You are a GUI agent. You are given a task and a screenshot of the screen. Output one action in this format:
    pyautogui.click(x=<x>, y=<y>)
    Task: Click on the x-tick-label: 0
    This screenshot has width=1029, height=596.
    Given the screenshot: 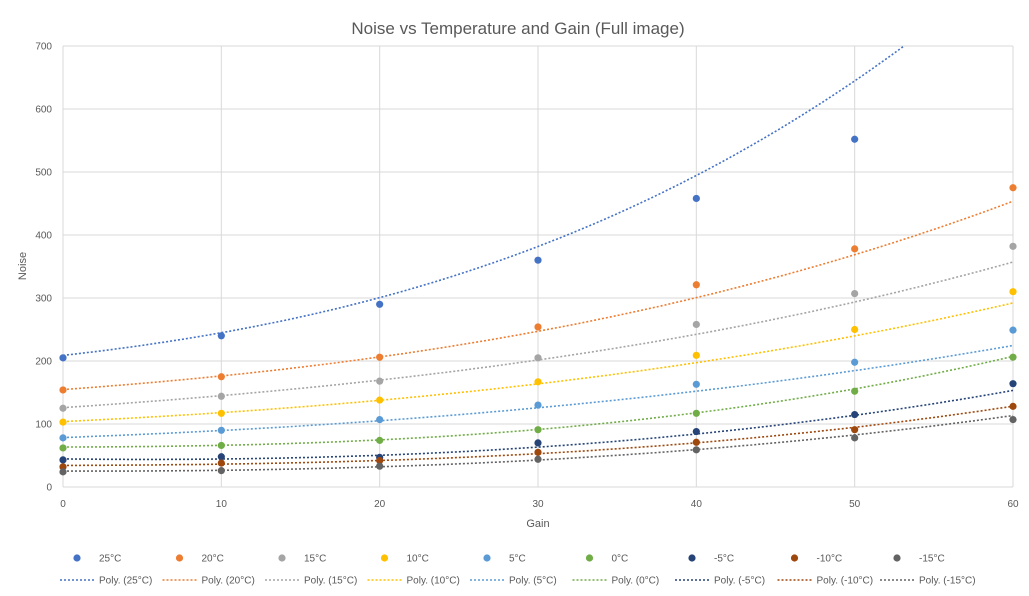 What is the action you would take?
    pyautogui.click(x=63, y=504)
    